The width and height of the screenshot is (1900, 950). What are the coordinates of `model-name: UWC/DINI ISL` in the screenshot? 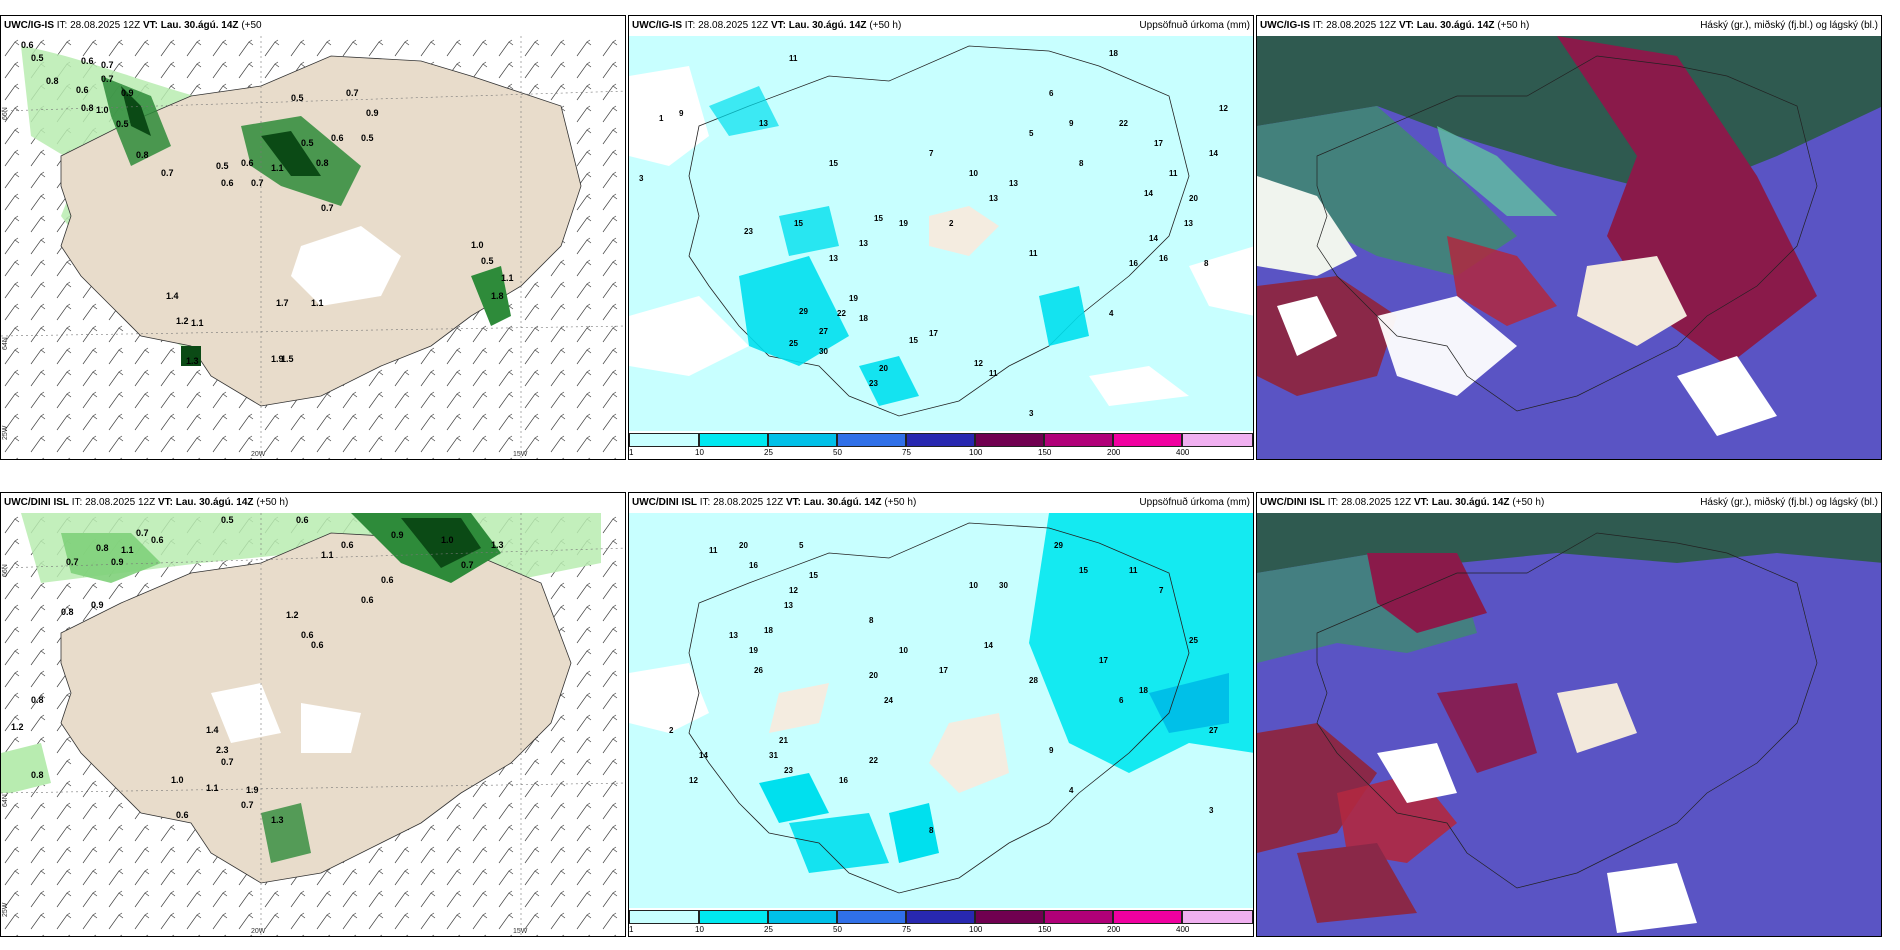 It's located at (1292, 502).